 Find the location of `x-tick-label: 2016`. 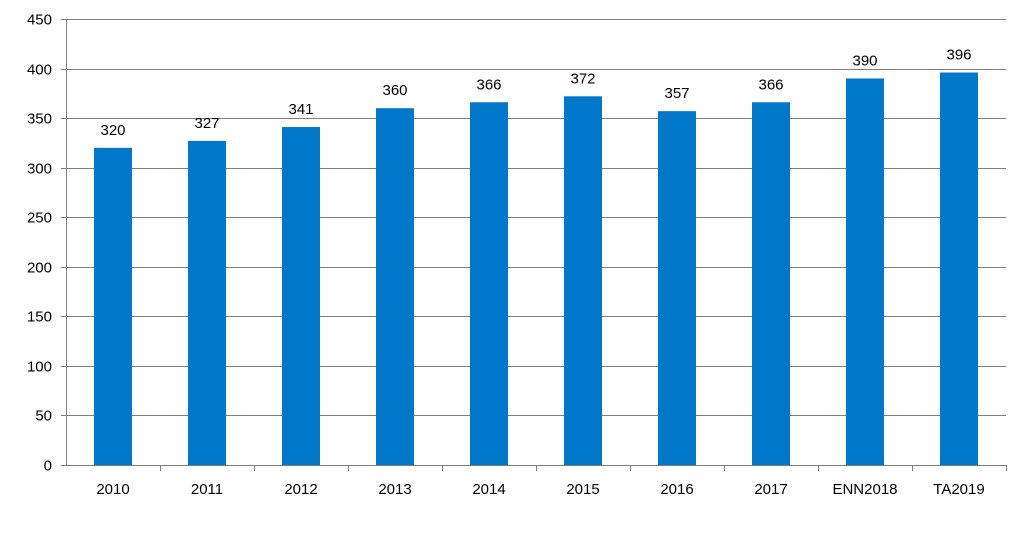

x-tick-label: 2016 is located at coordinates (676, 489).